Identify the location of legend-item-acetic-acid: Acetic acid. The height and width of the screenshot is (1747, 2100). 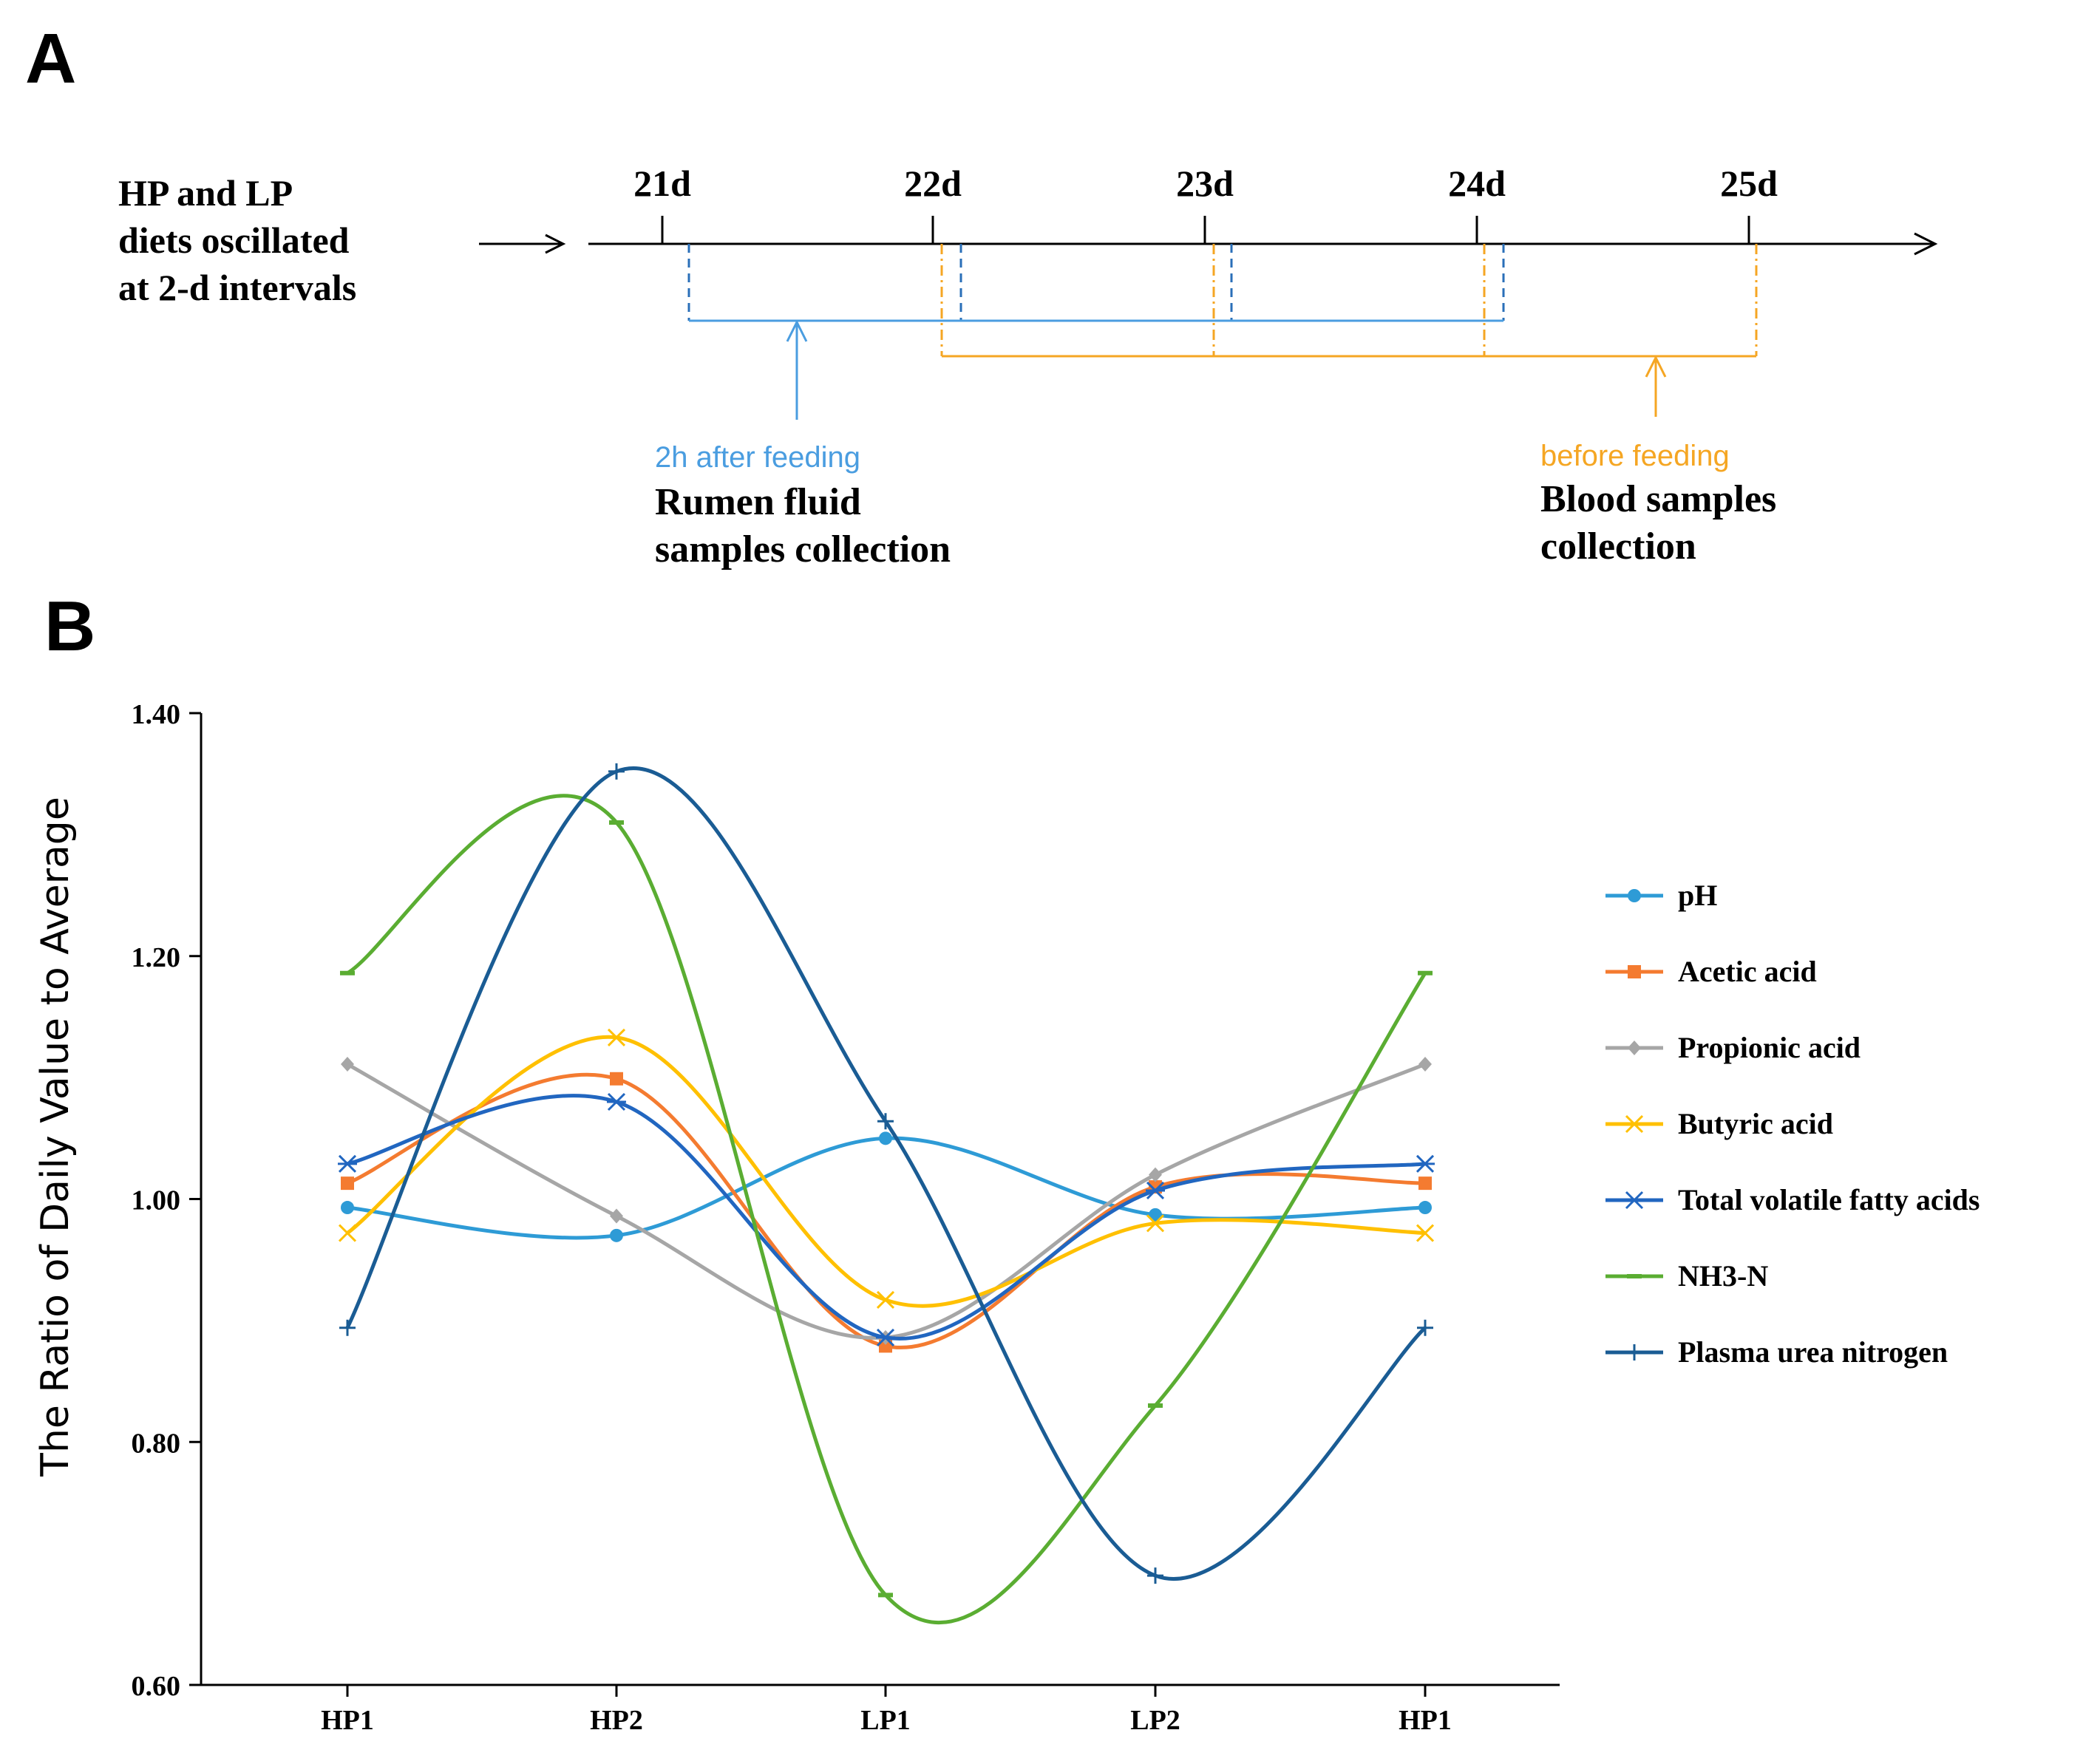
(1711, 971).